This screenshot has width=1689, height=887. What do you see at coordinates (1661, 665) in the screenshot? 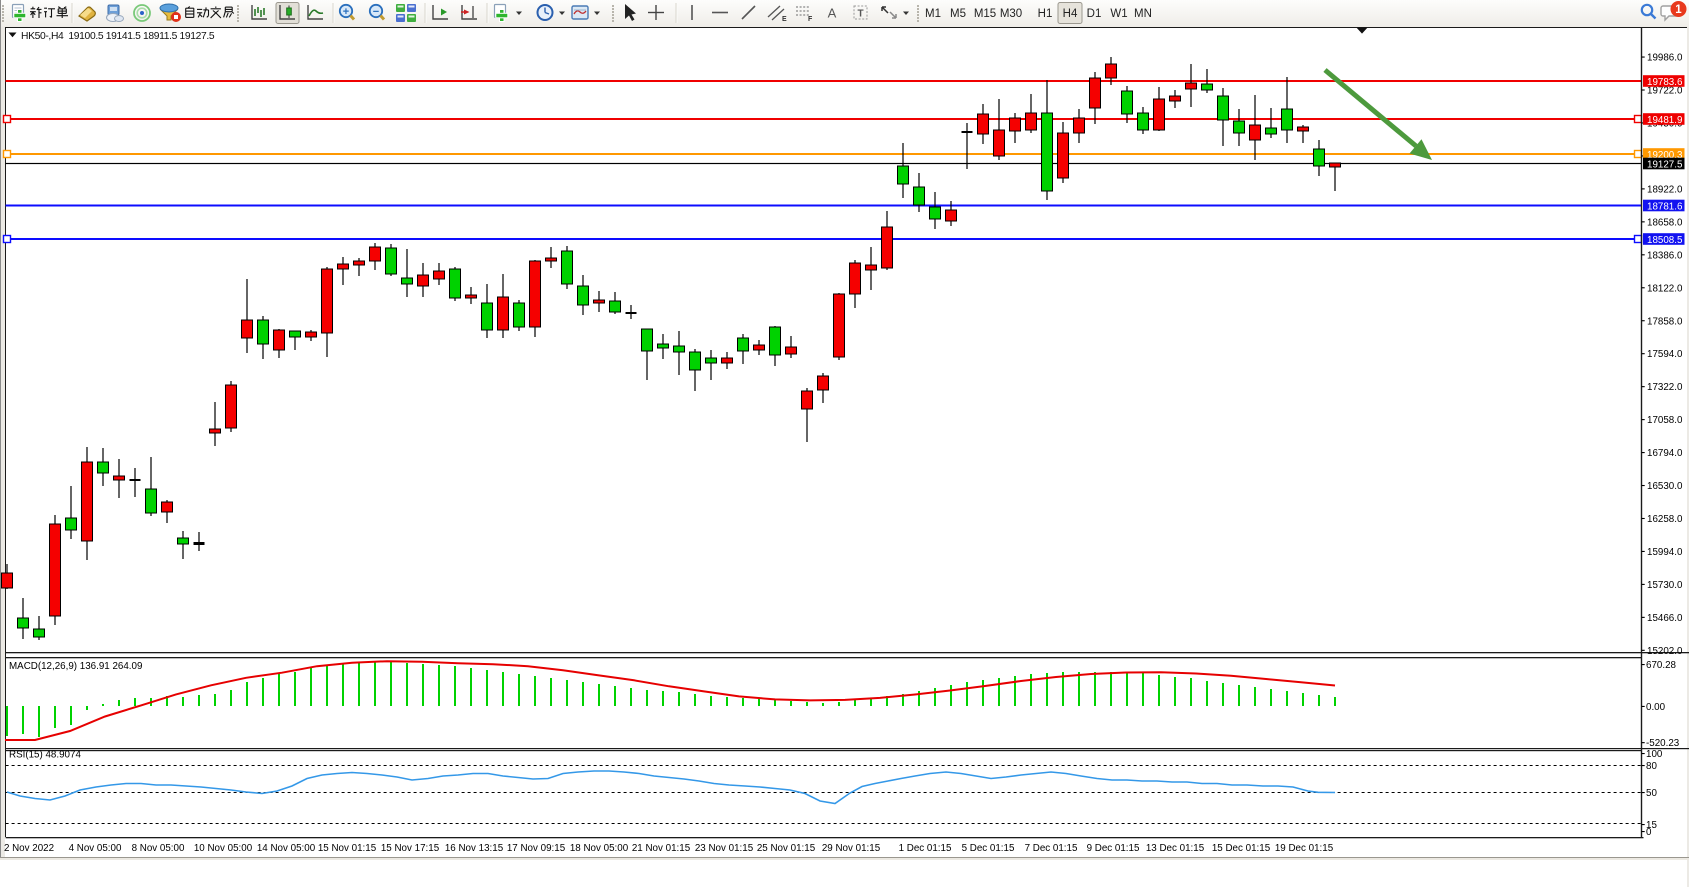
I see `svg-text: 670.28` at bounding box center [1661, 665].